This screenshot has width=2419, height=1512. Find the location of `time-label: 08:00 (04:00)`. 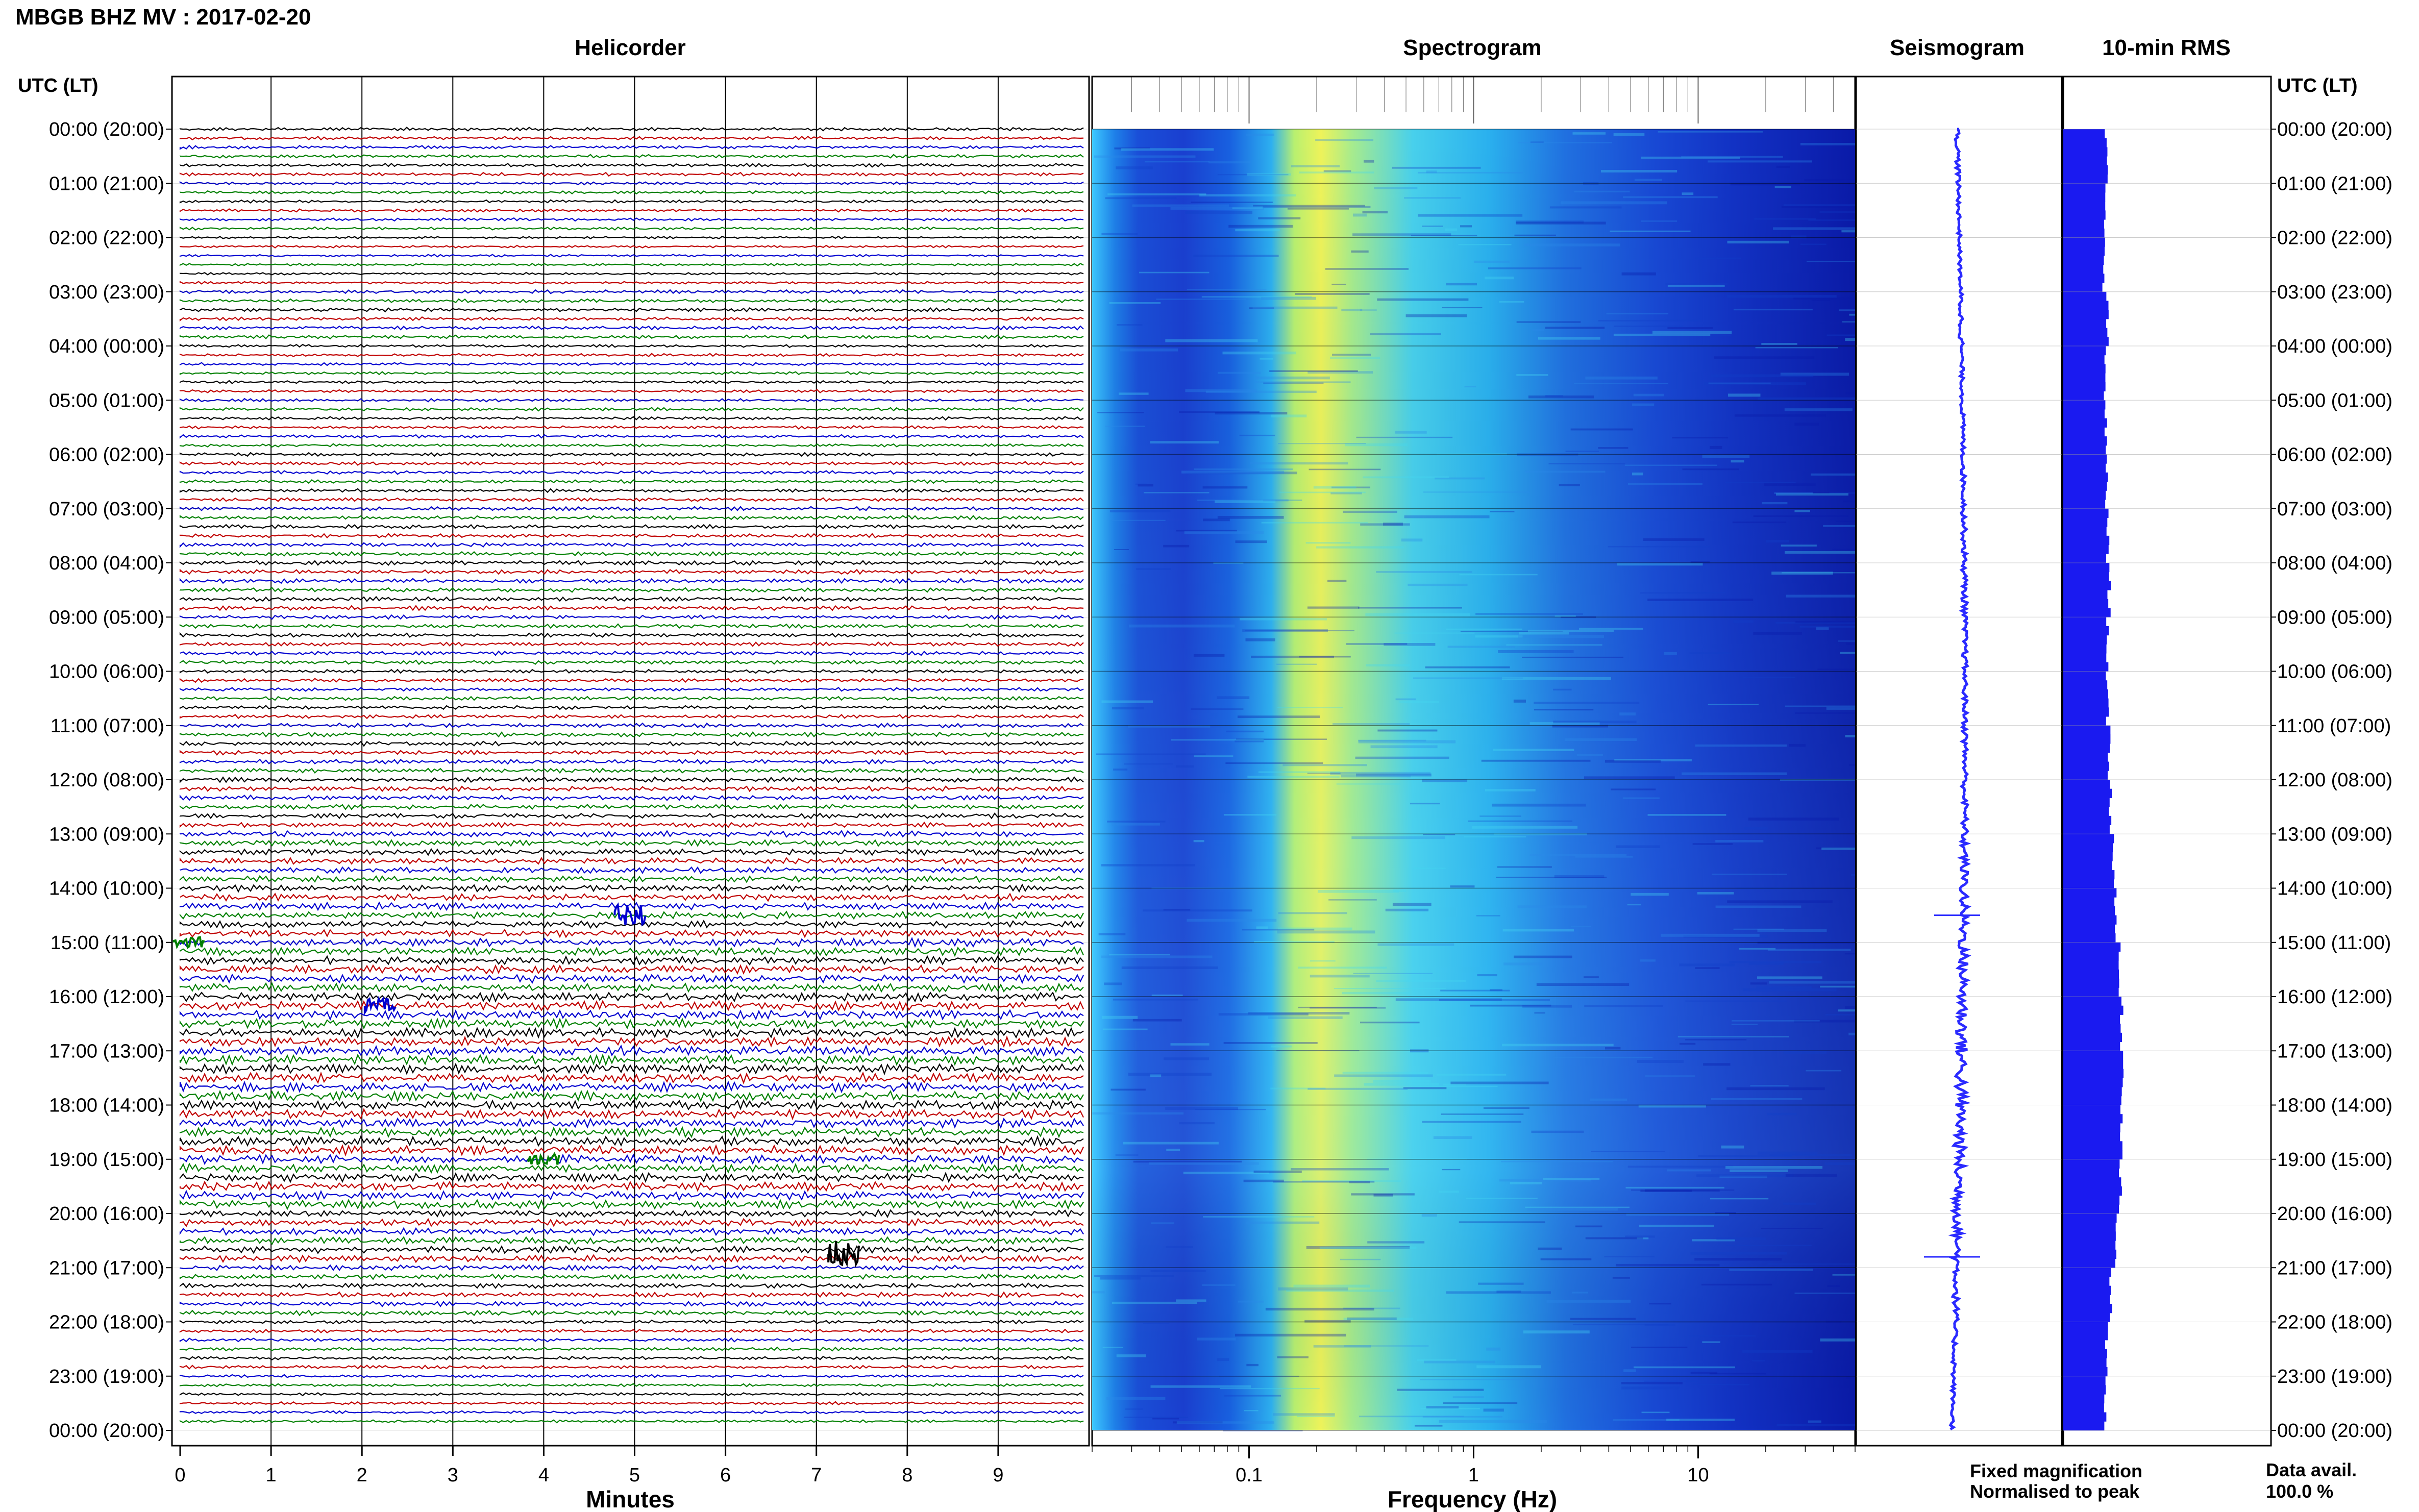

time-label: 08:00 (04:00) is located at coordinates (2334, 563).